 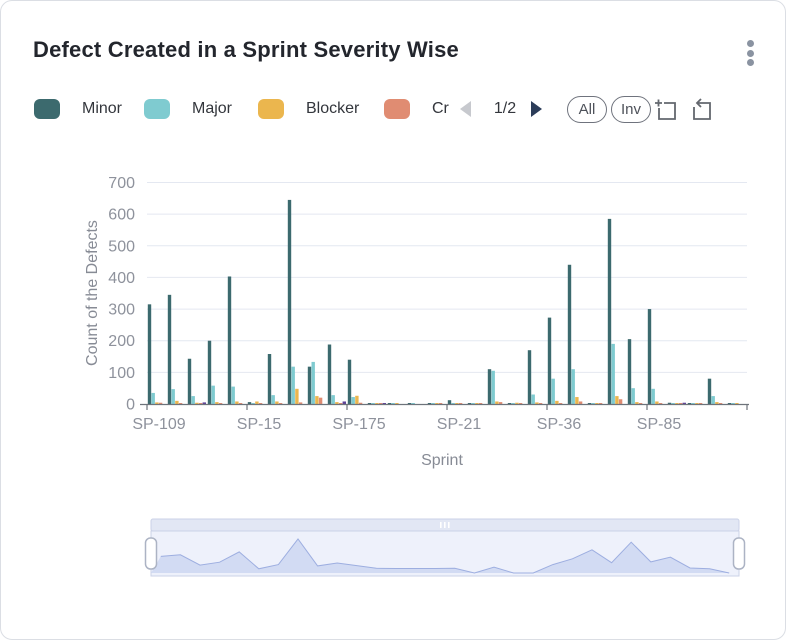 What do you see at coordinates (659, 424) in the screenshot?
I see `x-axis-tick-label: SP-85` at bounding box center [659, 424].